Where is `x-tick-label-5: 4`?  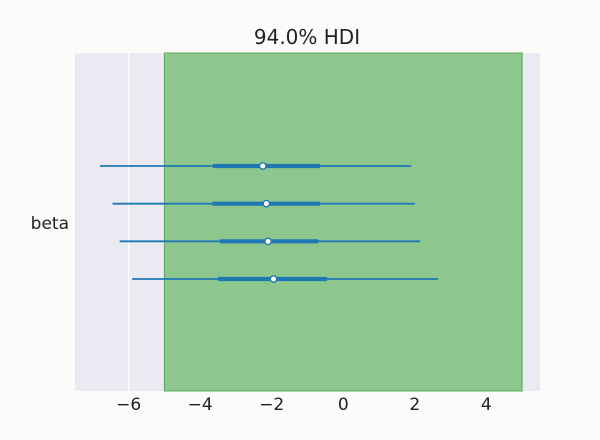
x-tick-label-5: 4 is located at coordinates (486, 405).